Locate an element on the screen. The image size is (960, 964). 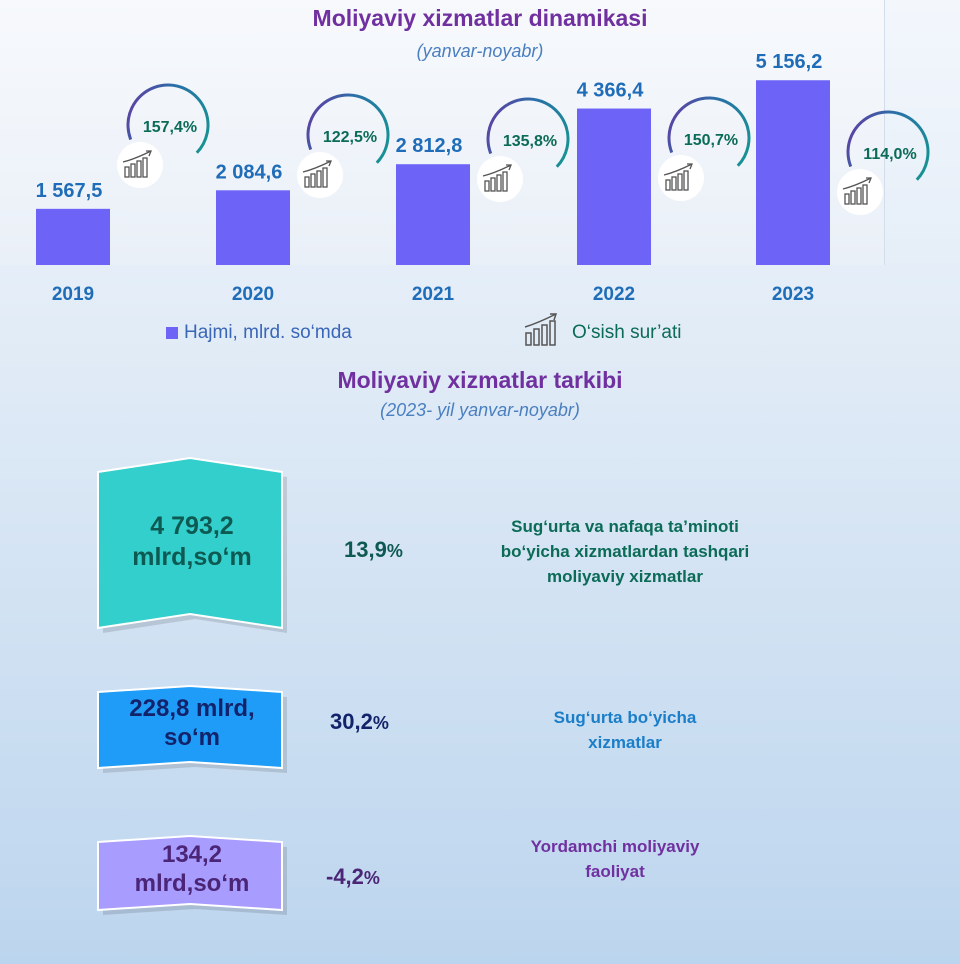
year-label-2022: 2022 is located at coordinates (614, 294).